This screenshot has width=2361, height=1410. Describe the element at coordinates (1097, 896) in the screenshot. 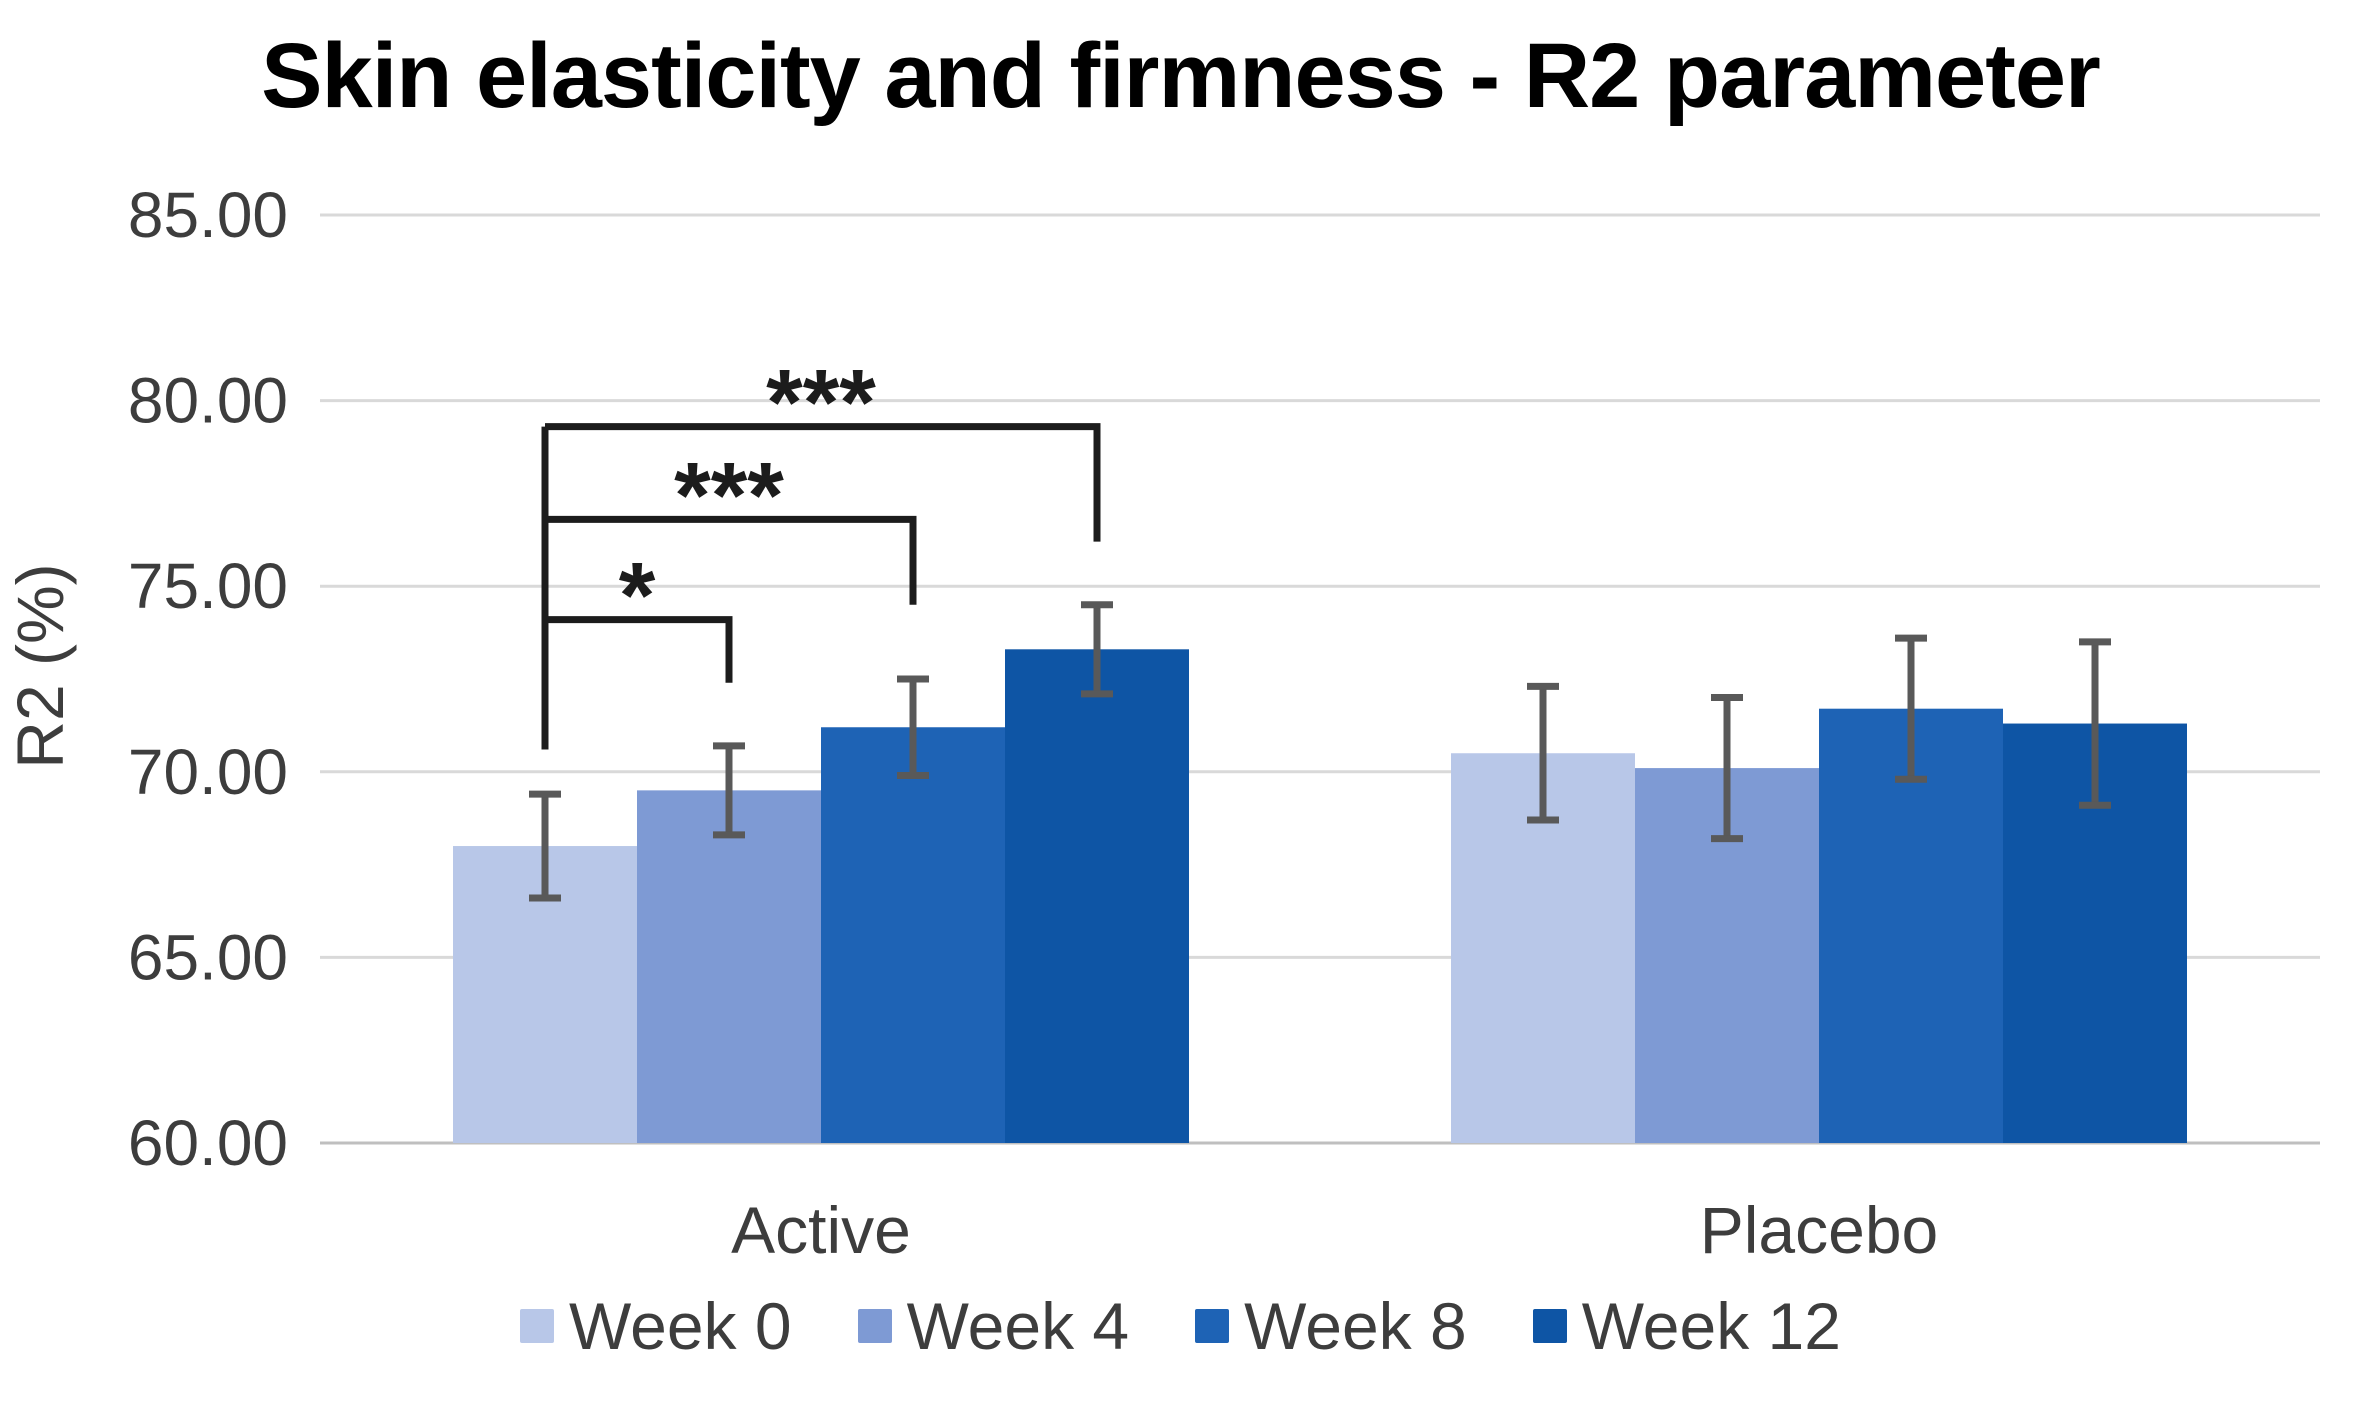

I see `bar-active-week12` at that location.